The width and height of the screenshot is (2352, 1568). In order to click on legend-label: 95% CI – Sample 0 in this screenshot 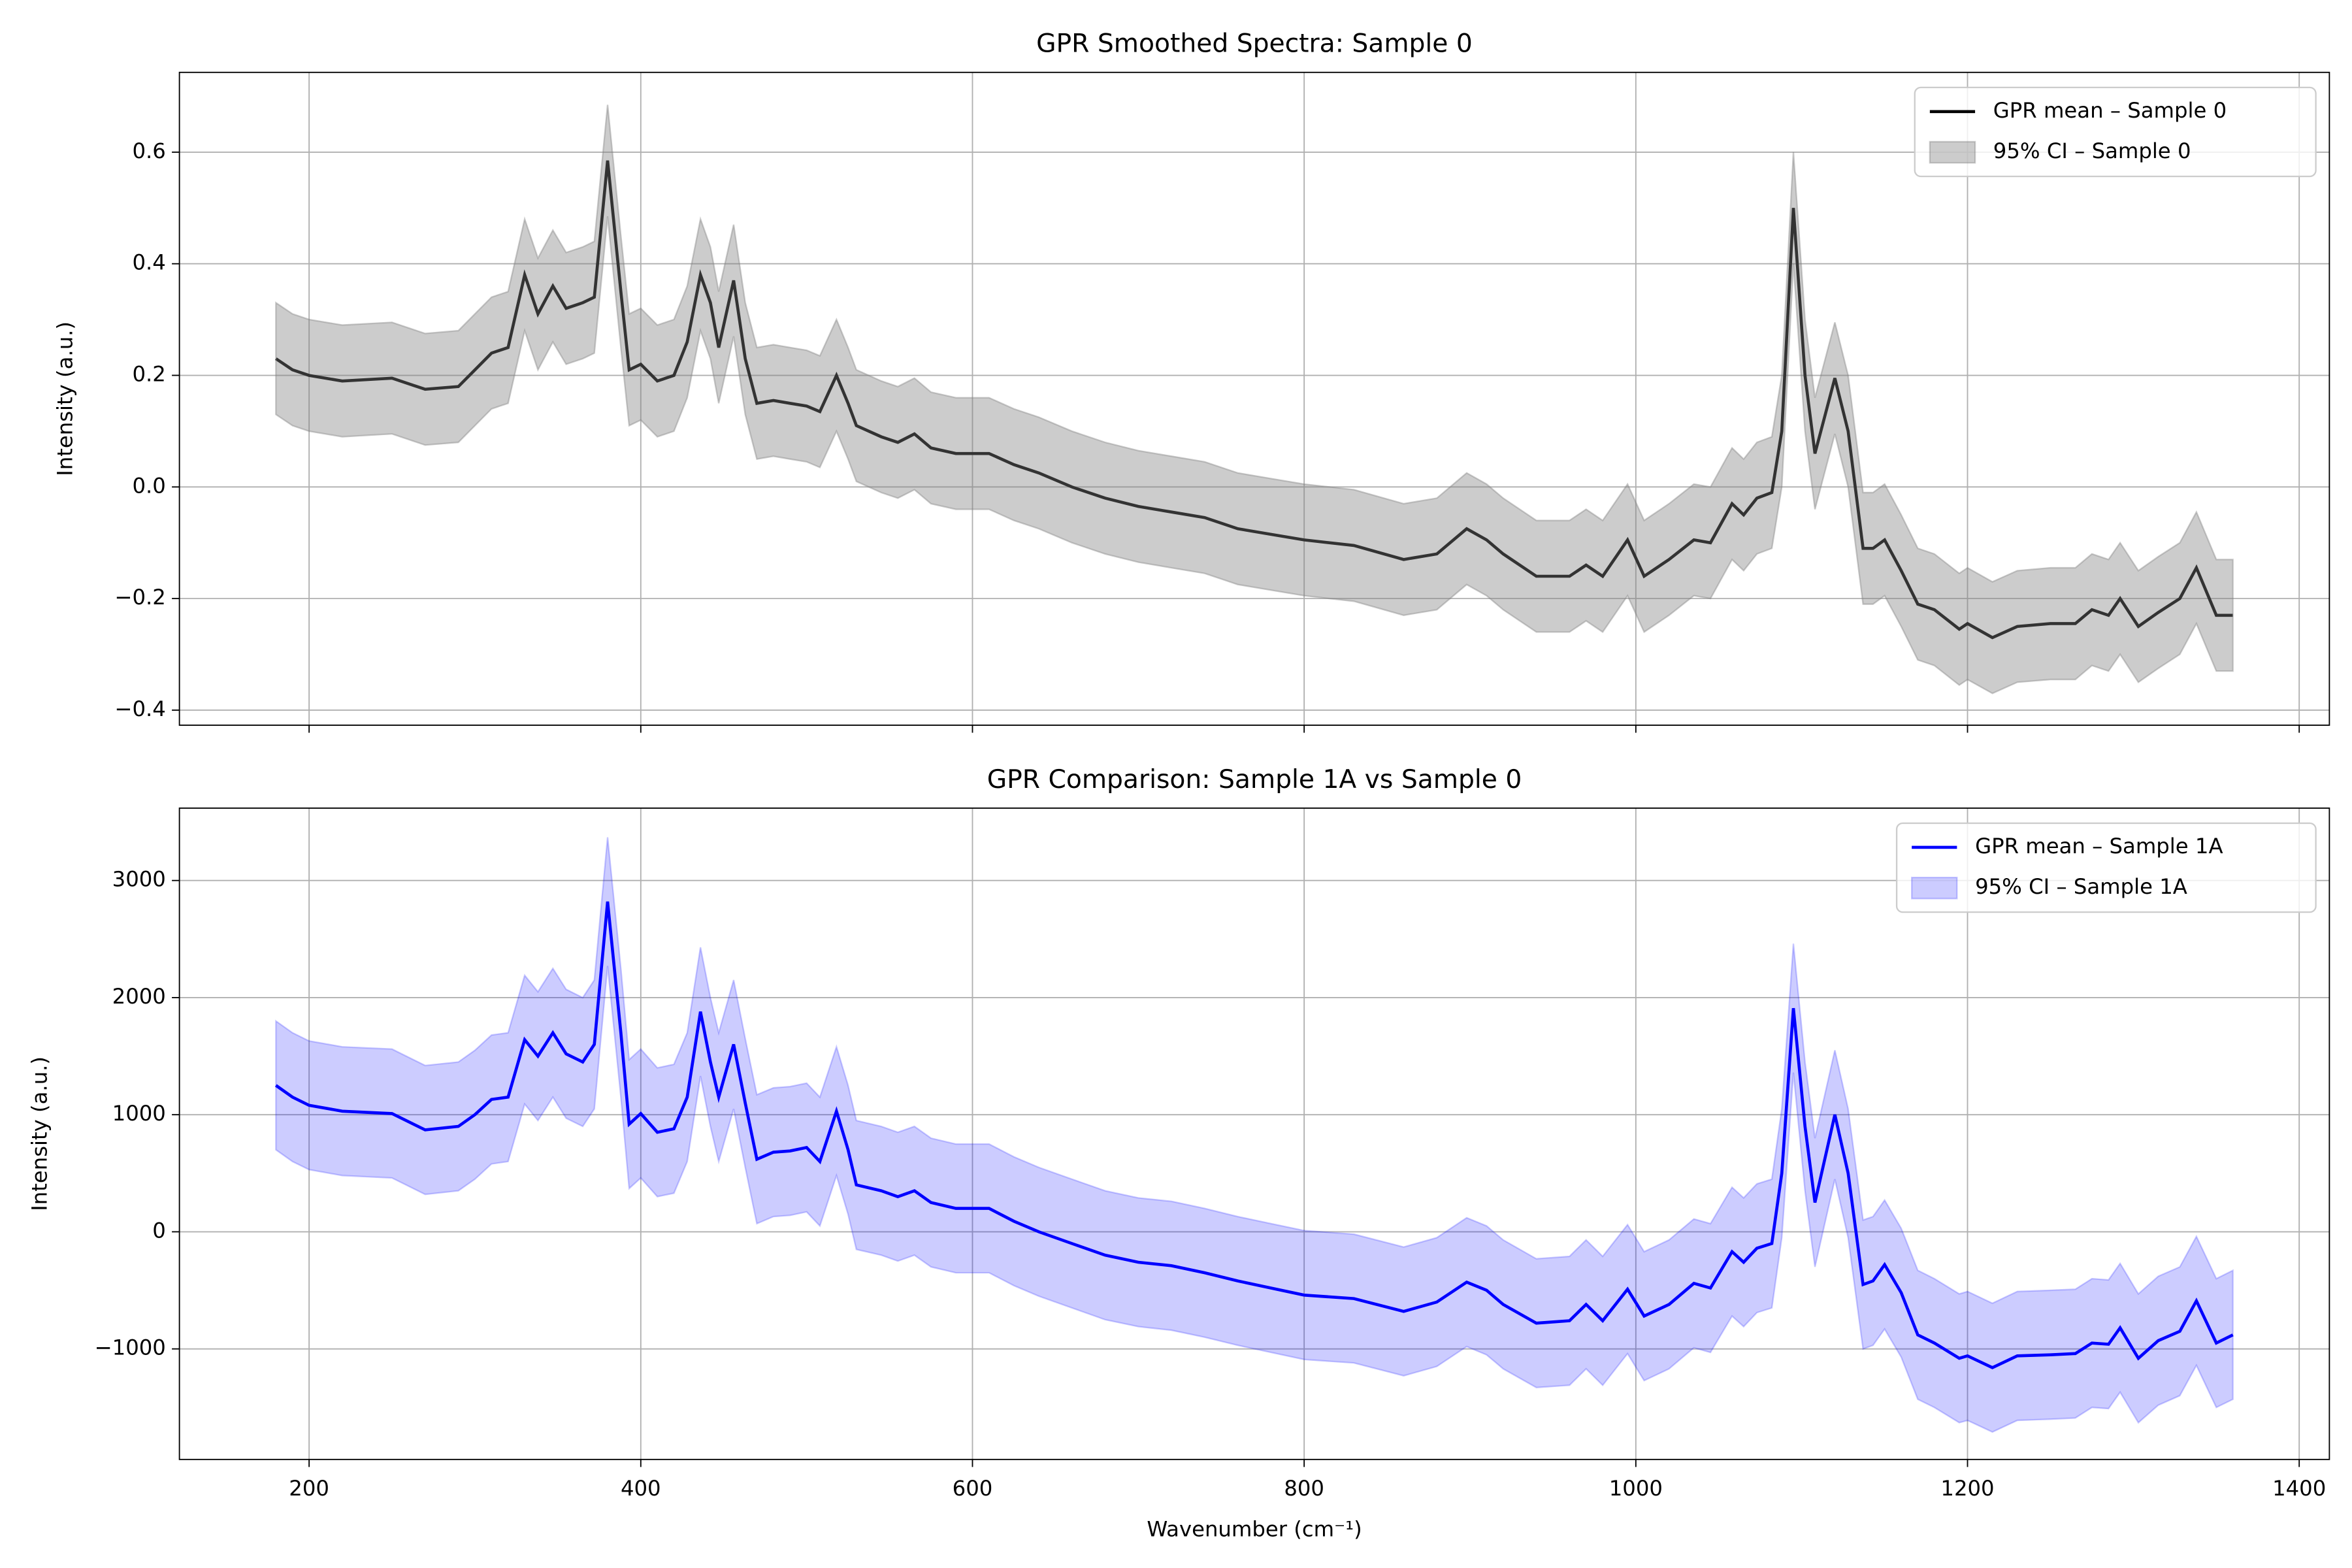, I will do `click(2092, 151)`.